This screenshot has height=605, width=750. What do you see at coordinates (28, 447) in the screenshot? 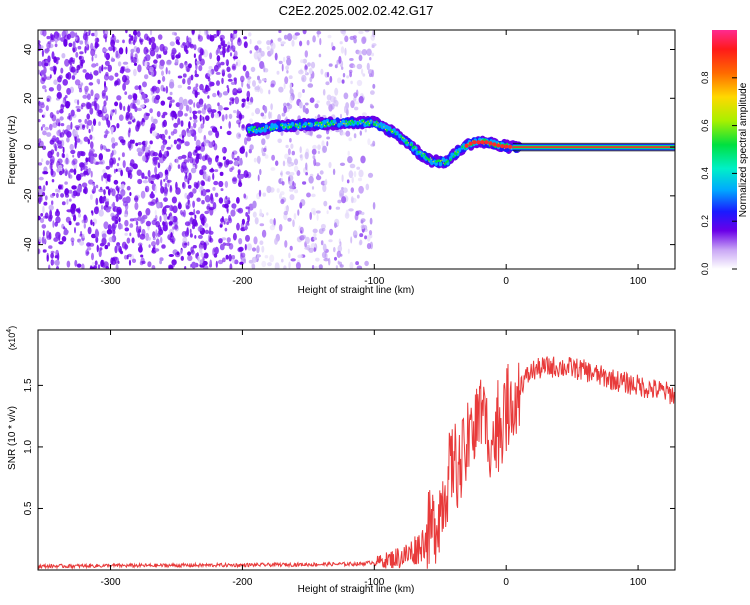
I see `y-tick-label: 1.0` at bounding box center [28, 447].